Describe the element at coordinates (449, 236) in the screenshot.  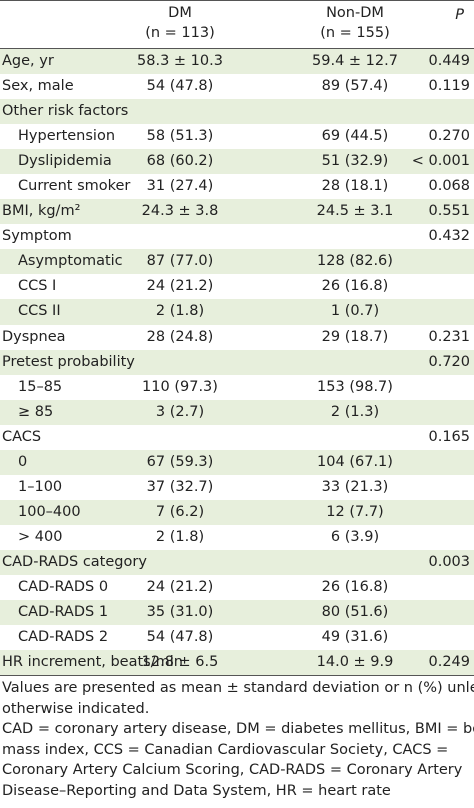
I see `p-cell: 0.432` at that location.